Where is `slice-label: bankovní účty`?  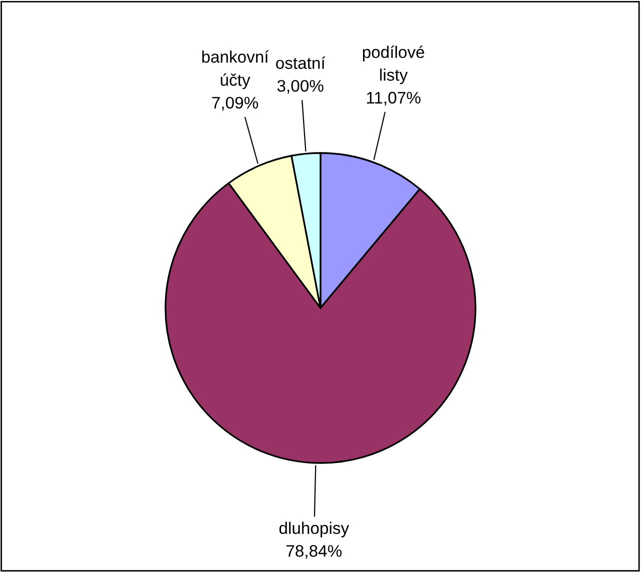 slice-label: bankovní účty is located at coordinates (235, 70).